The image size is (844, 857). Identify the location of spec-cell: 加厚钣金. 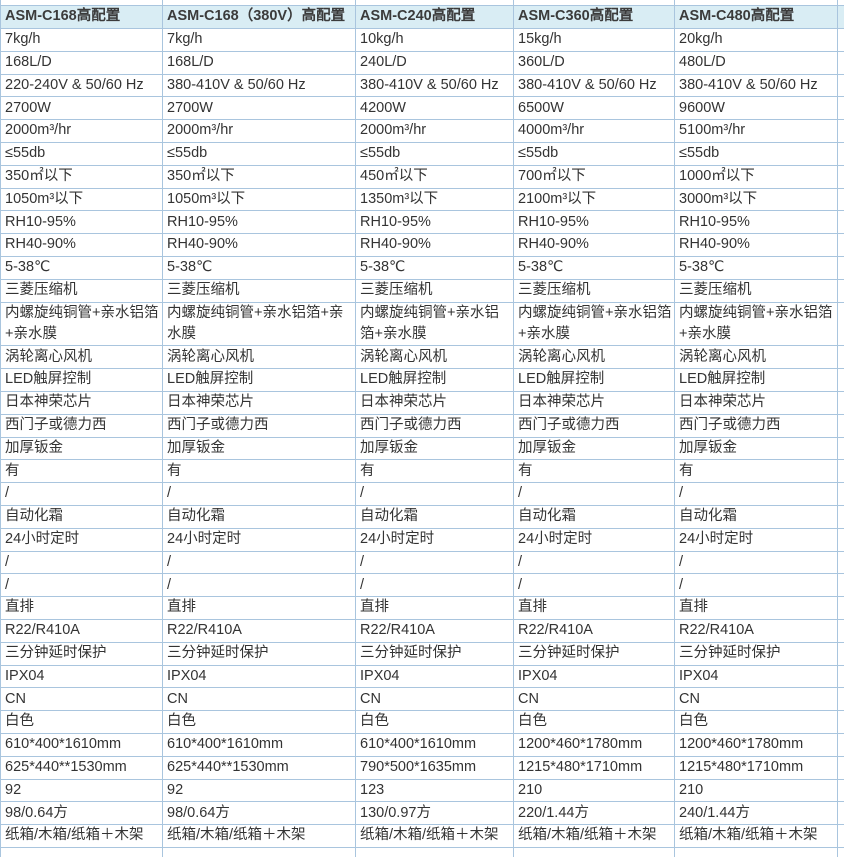
(594, 448).